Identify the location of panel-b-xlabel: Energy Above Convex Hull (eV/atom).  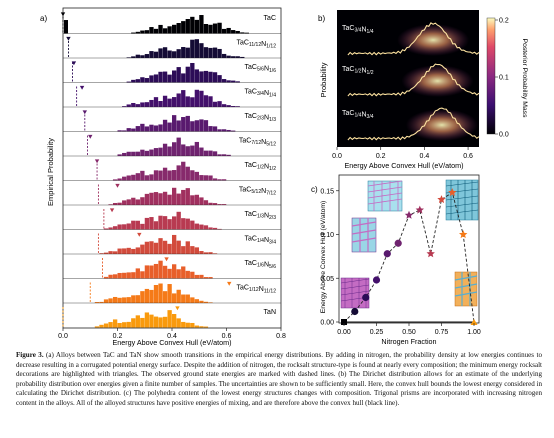
(403, 165).